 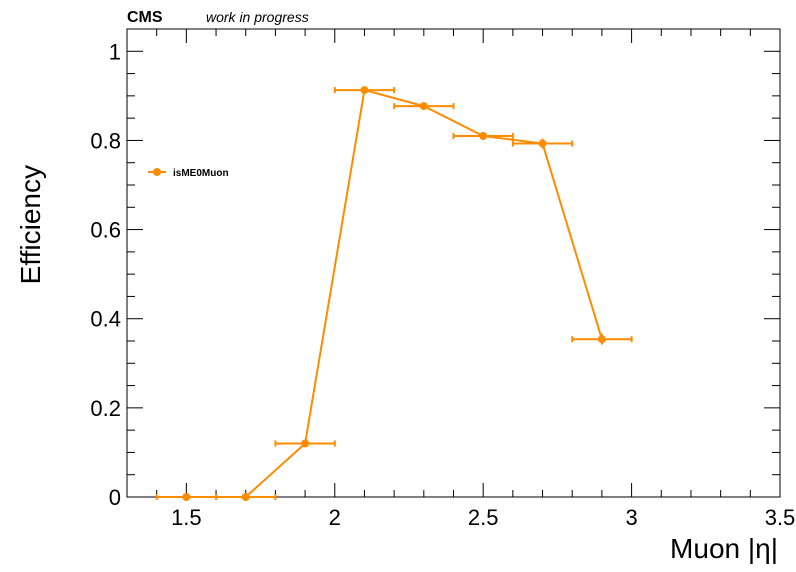 I want to click on y-tick-label: 0, so click(x=115, y=497).